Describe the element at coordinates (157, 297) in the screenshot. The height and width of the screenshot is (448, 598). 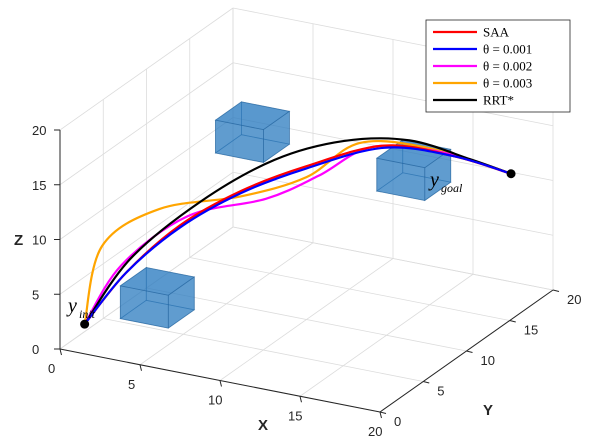
I see `obstacle-low` at that location.